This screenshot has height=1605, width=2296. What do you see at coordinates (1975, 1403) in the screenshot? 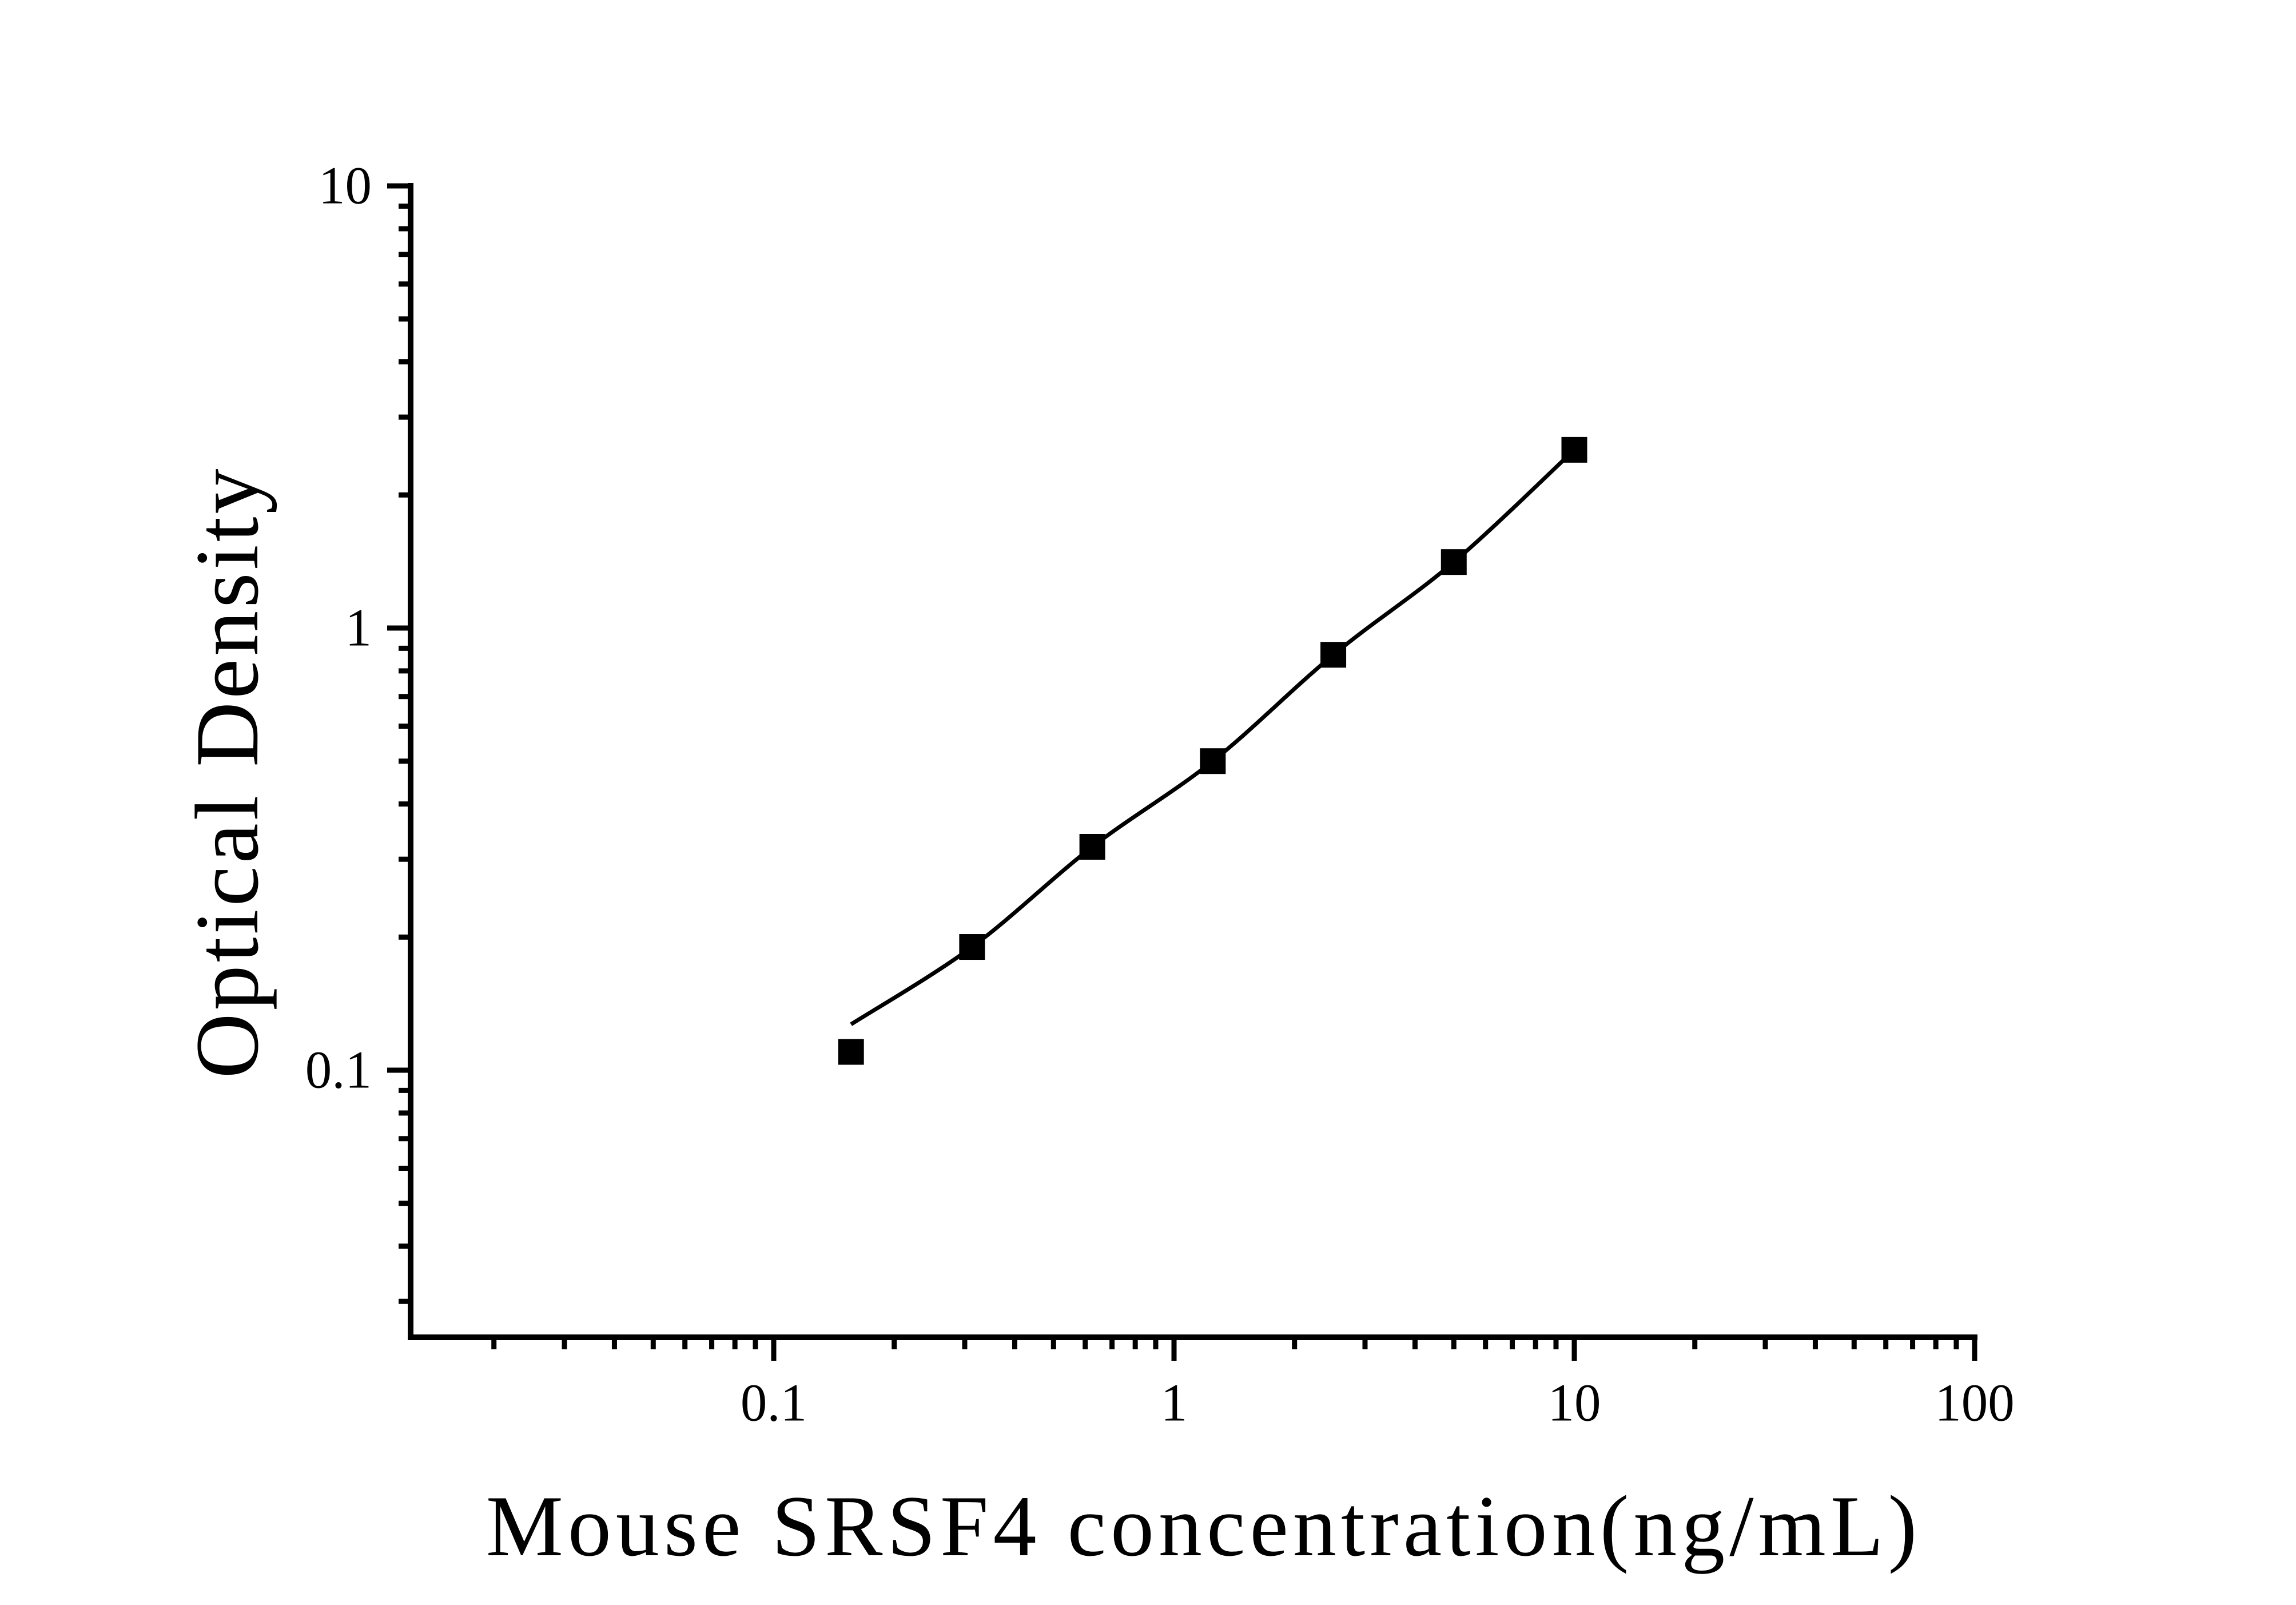
I see `x-tick-label: 100` at bounding box center [1975, 1403].